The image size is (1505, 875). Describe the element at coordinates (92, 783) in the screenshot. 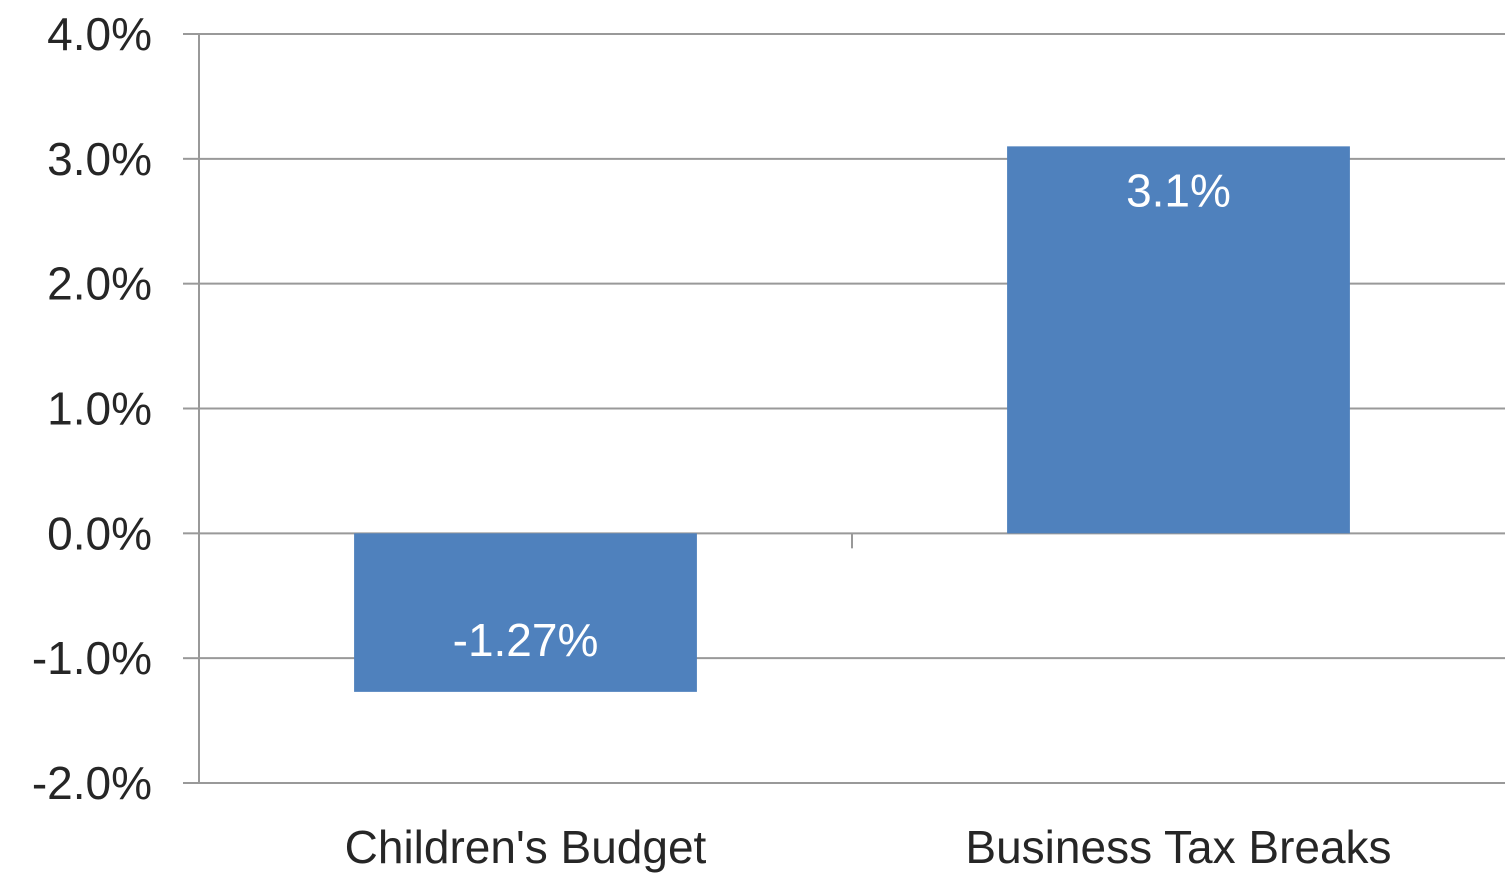

I see `y-tick-label: -2.0%` at that location.